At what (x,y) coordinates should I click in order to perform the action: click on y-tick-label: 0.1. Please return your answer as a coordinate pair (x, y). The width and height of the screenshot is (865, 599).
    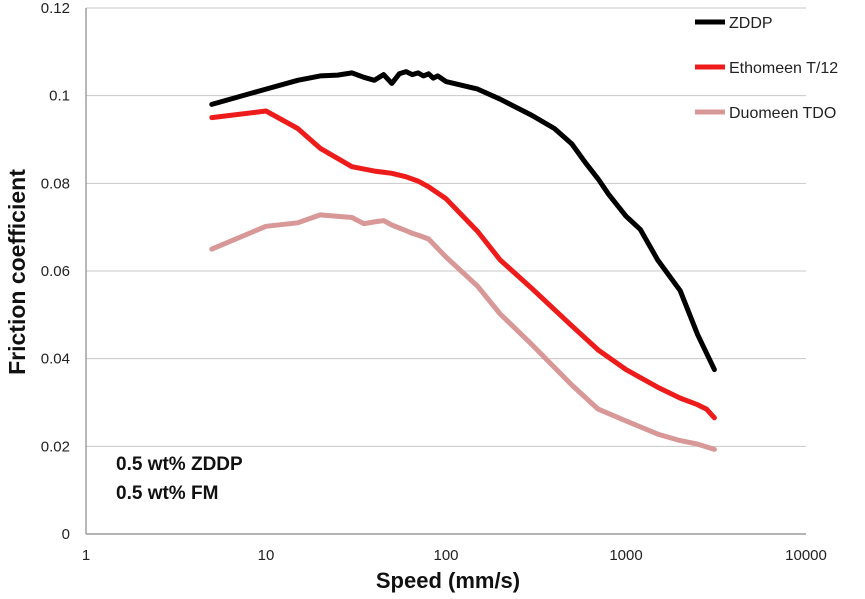
    Looking at the image, I should click on (59, 96).